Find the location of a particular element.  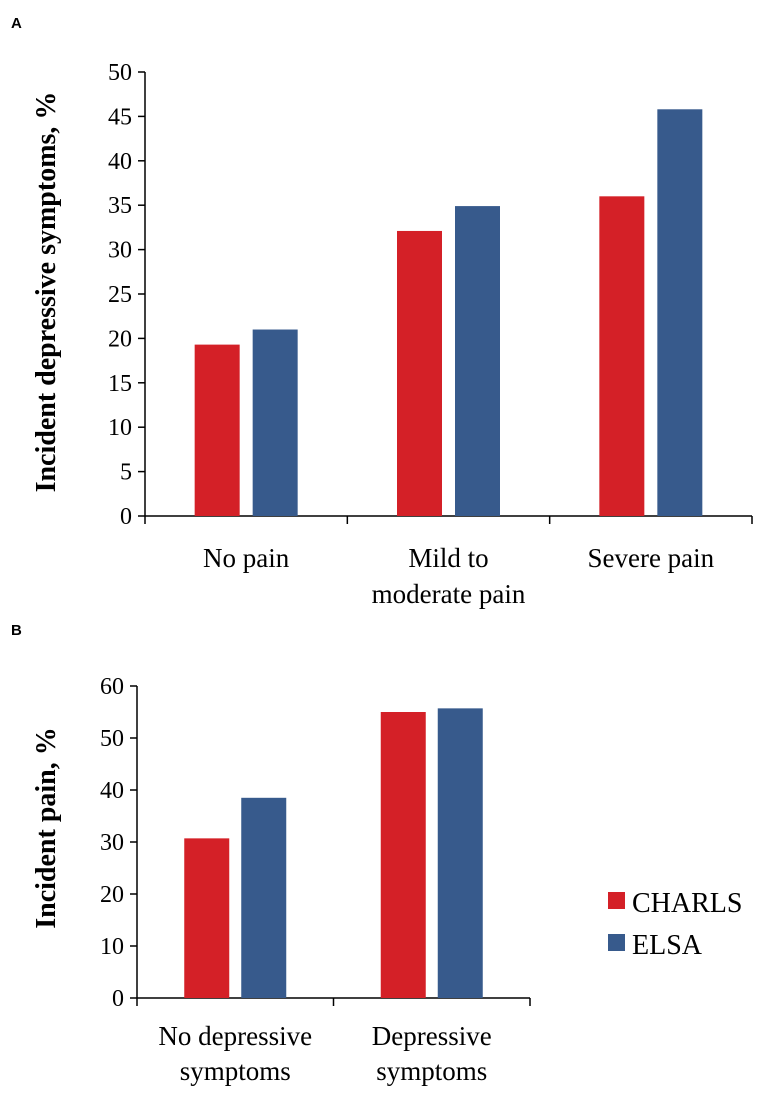

panel-b-y-tick-label: 10 is located at coordinates (112, 947).